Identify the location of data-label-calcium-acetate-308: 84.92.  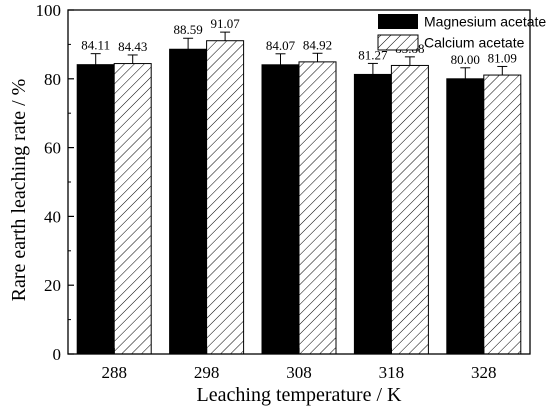
(317, 44).